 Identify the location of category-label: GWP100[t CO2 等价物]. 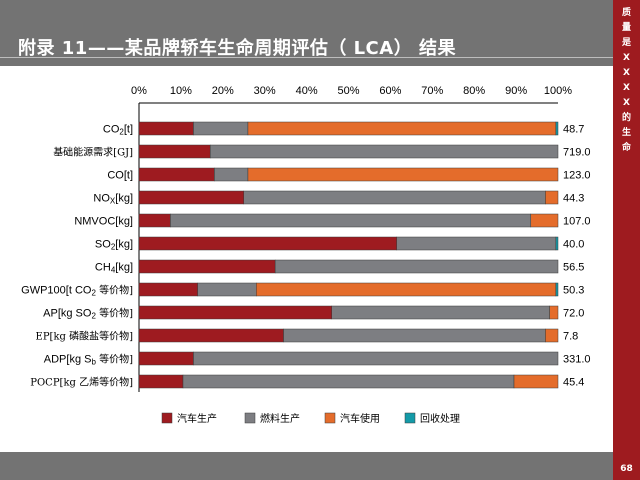
(77, 291).